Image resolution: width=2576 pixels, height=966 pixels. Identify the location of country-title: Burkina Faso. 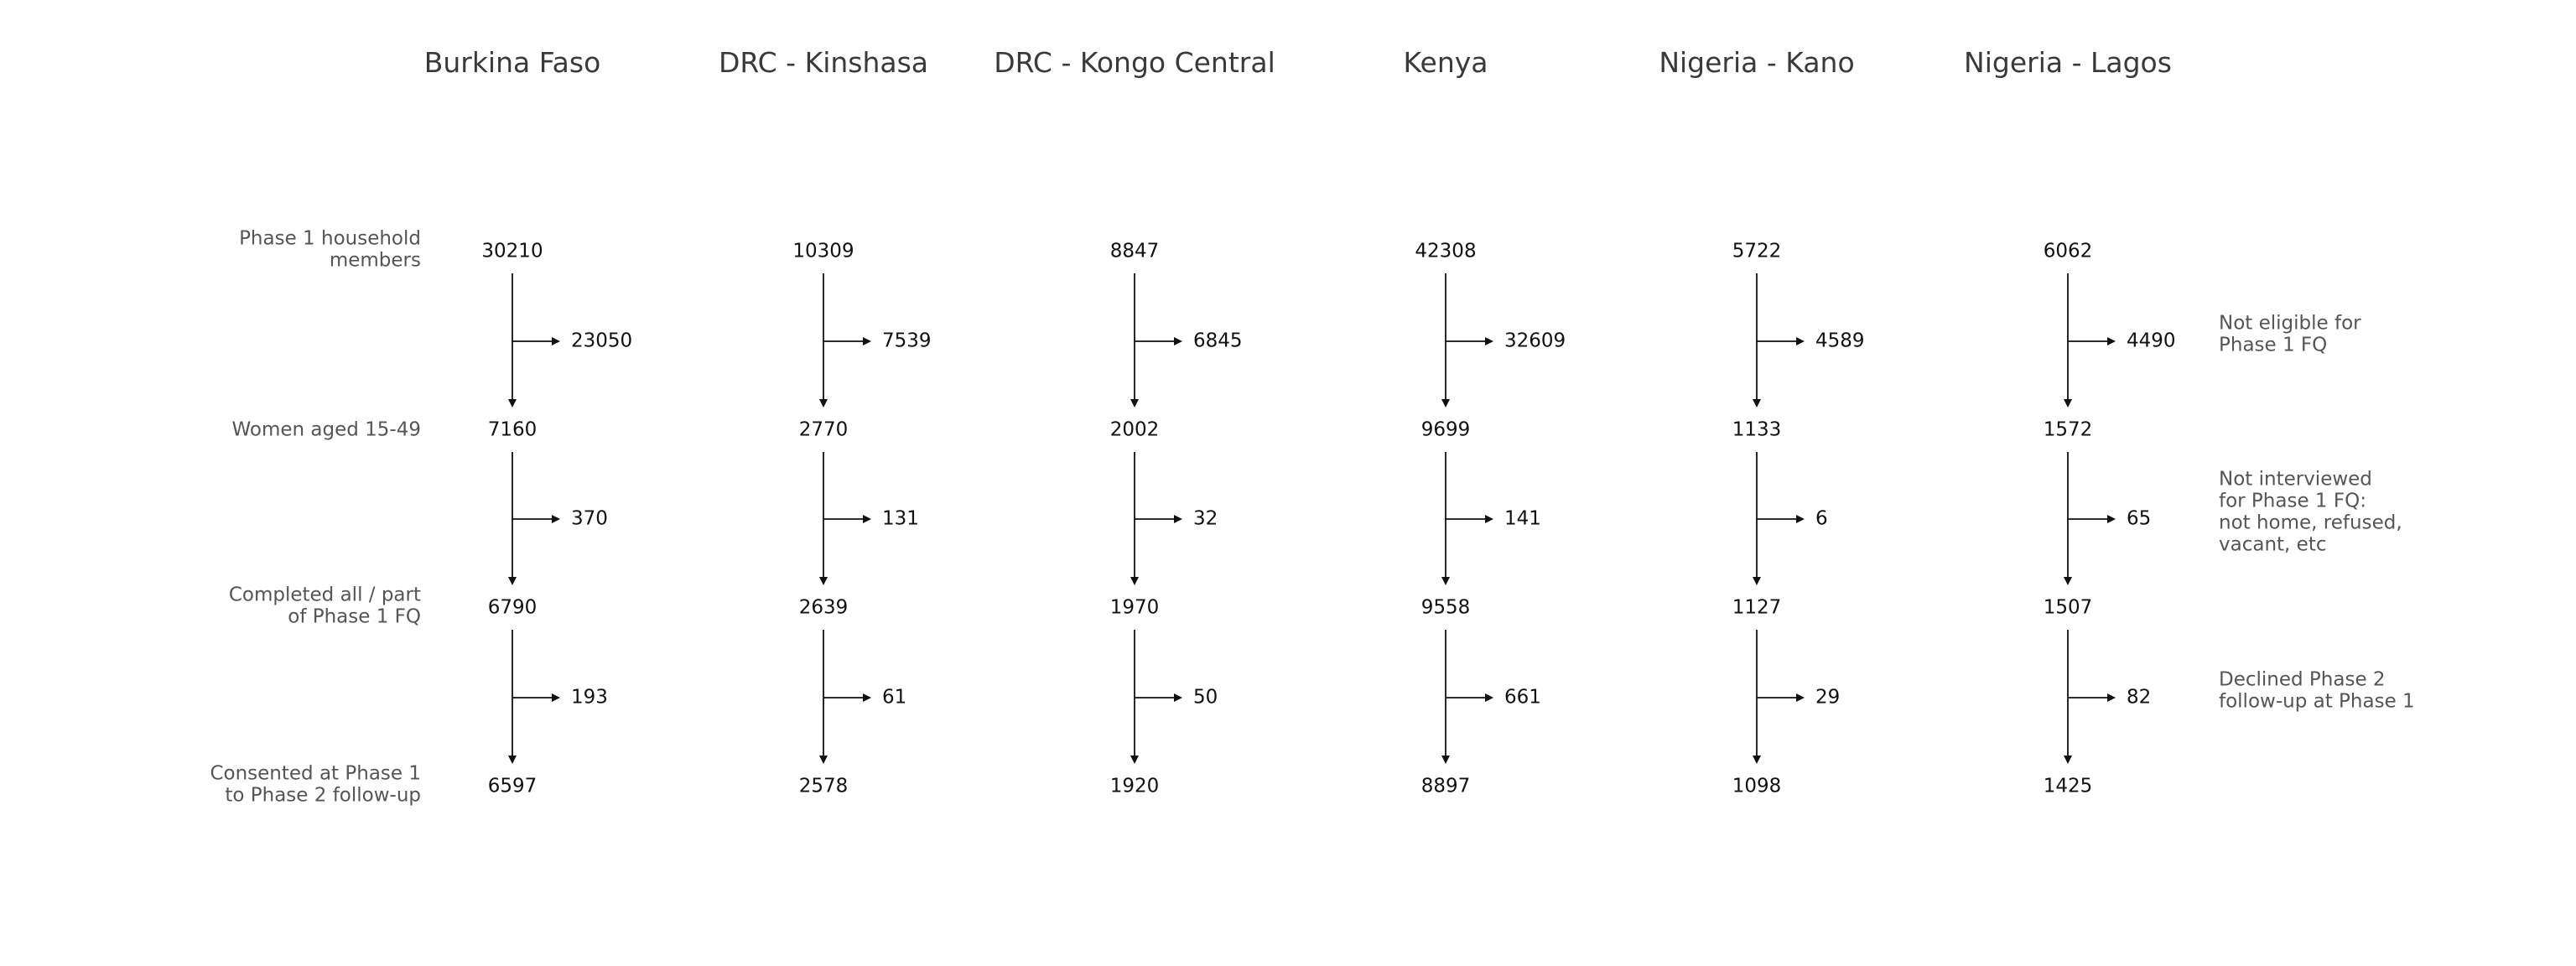
(512, 62).